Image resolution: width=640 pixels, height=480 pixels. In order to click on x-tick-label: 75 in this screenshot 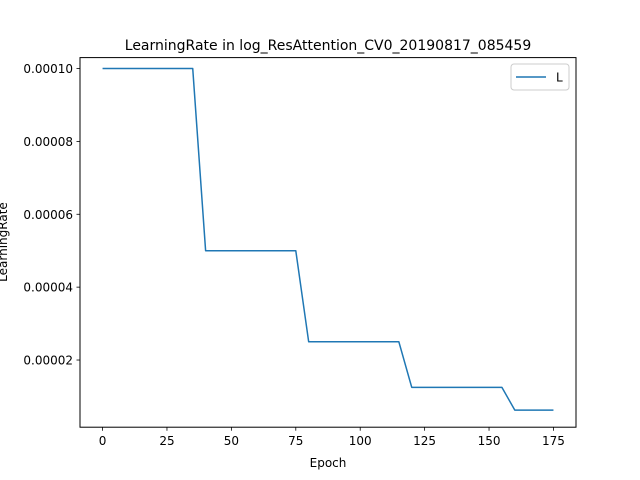, I will do `click(295, 441)`.